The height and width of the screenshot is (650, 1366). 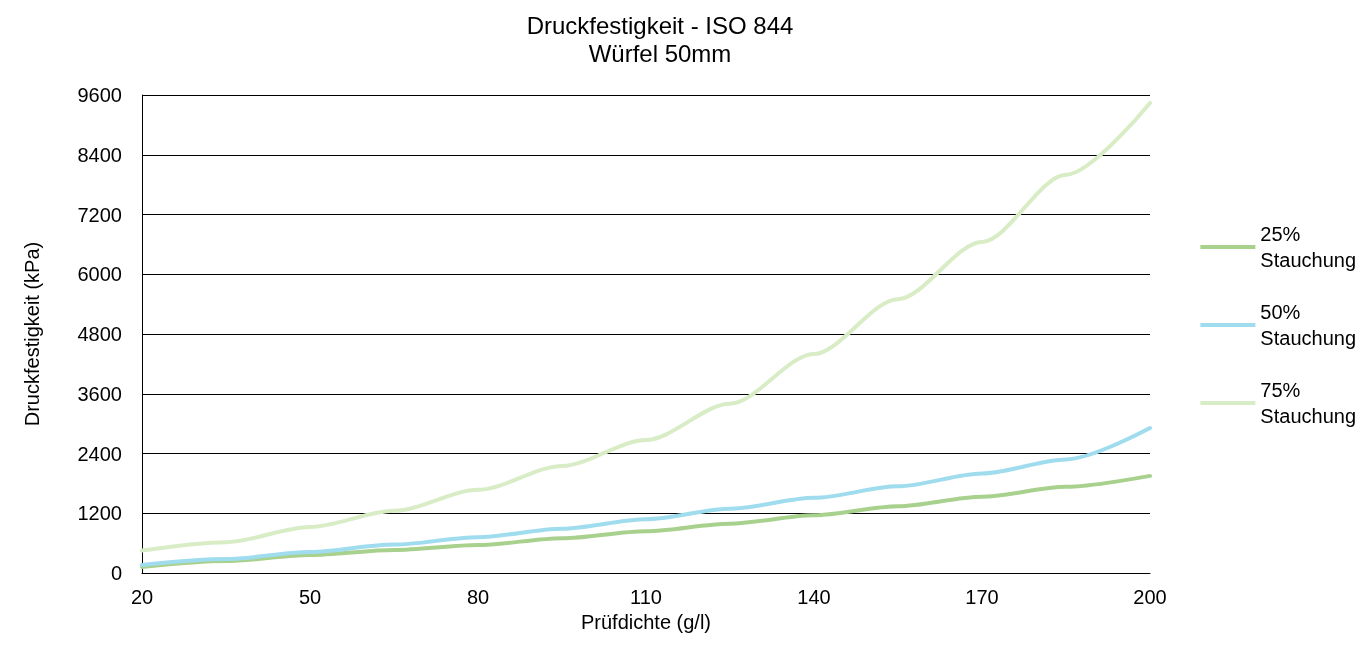 I want to click on y-tick-label: 1200, so click(x=99, y=513).